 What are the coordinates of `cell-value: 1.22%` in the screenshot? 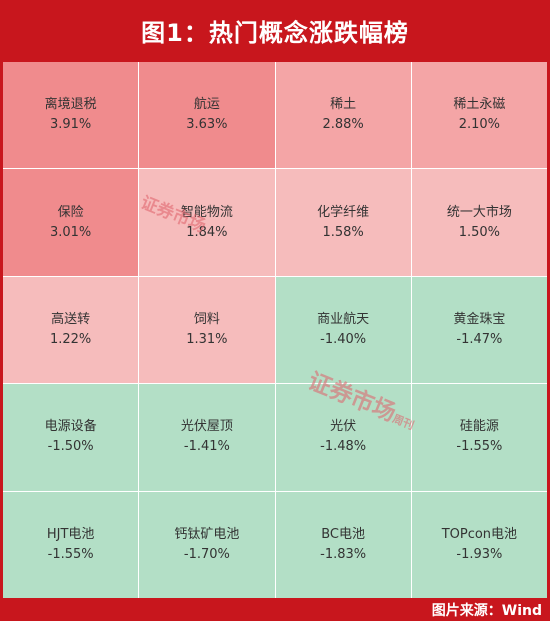 It's located at (70, 339).